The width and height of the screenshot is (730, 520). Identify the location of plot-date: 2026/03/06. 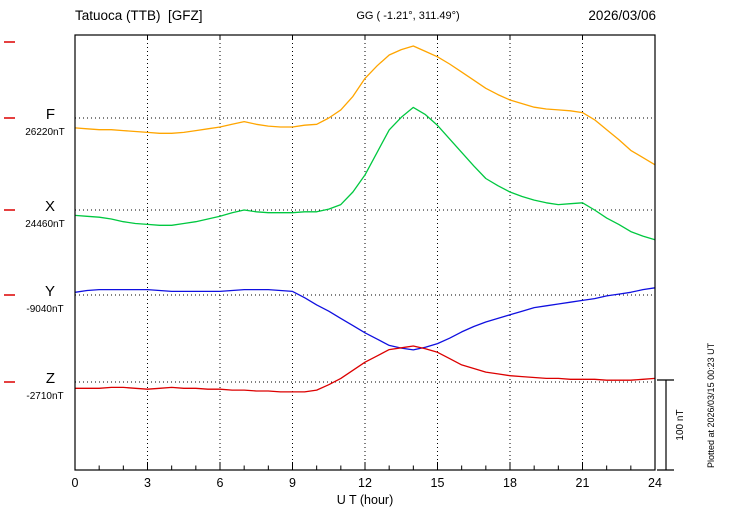
(622, 15).